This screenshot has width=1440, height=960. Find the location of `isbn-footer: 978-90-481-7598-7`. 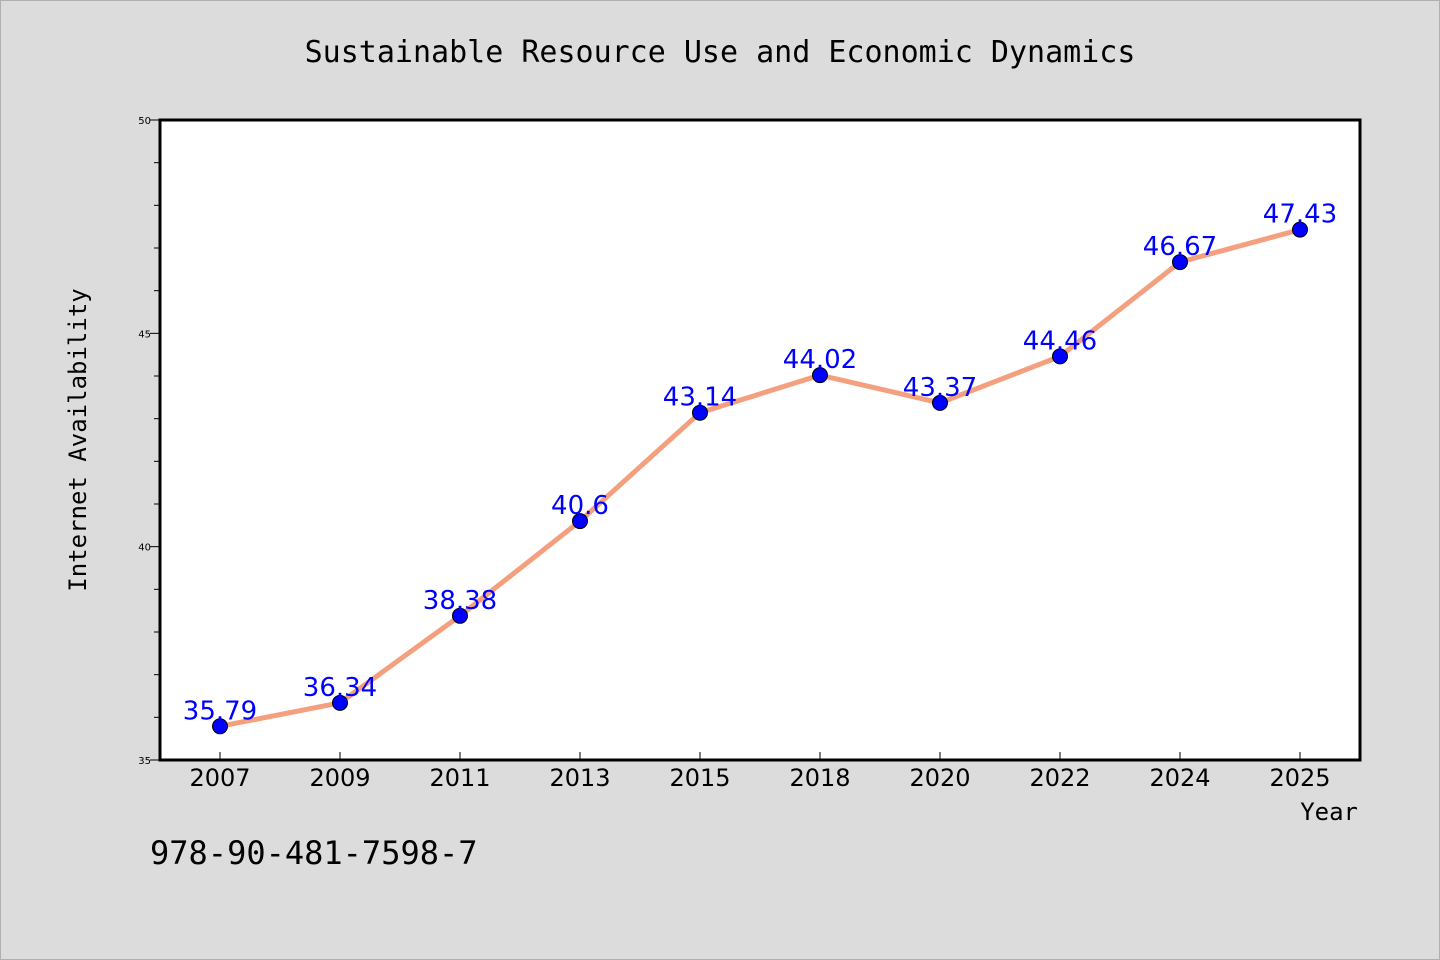

isbn-footer: 978-90-481-7598-7 is located at coordinates (314, 853).